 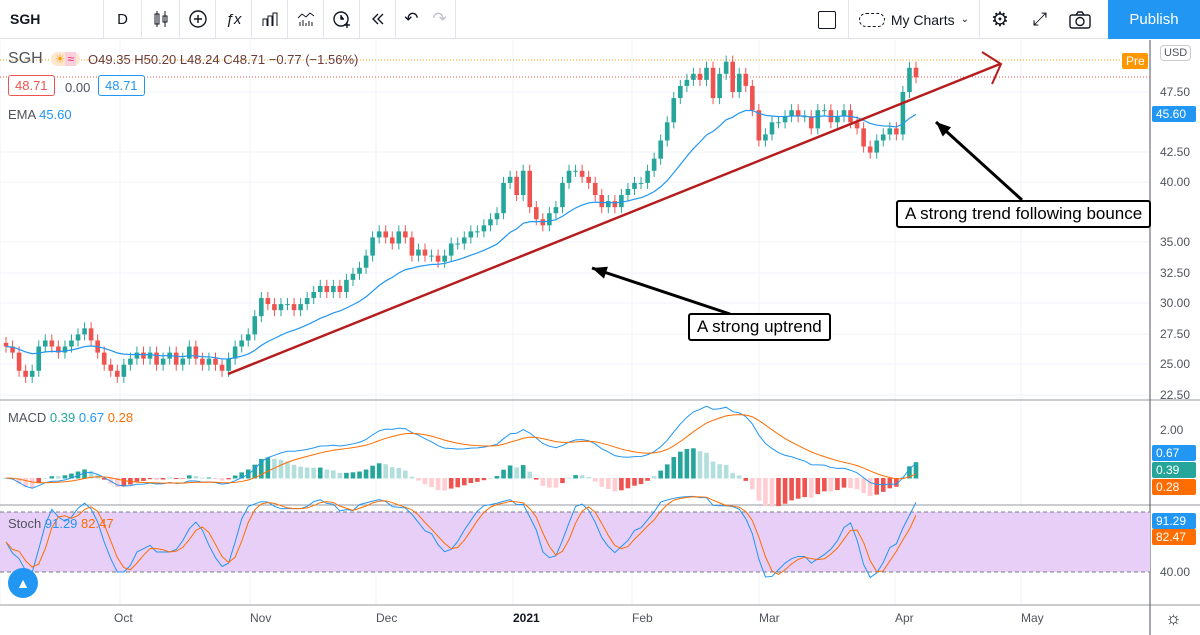 I want to click on trendline-arrowhead, so click(x=992, y=68).